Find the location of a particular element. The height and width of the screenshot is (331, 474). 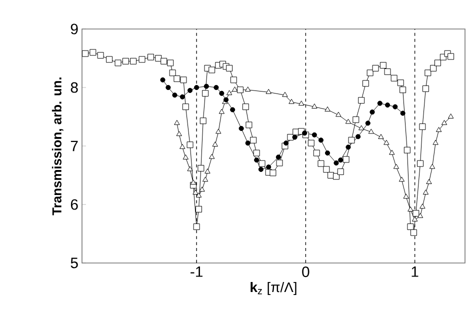

y-tick-label: 5 is located at coordinates (74, 263).